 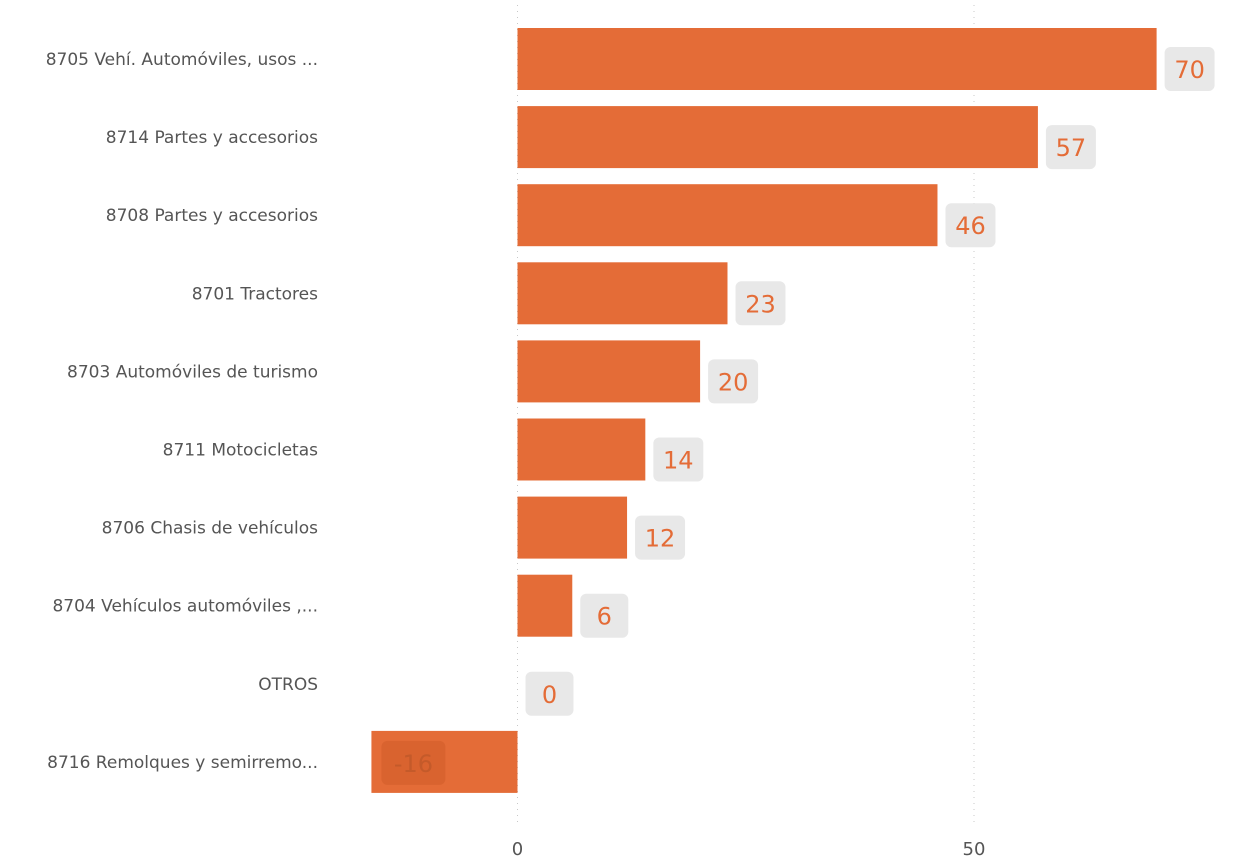 I want to click on category-label: 8701 Tractores, so click(x=255, y=294).